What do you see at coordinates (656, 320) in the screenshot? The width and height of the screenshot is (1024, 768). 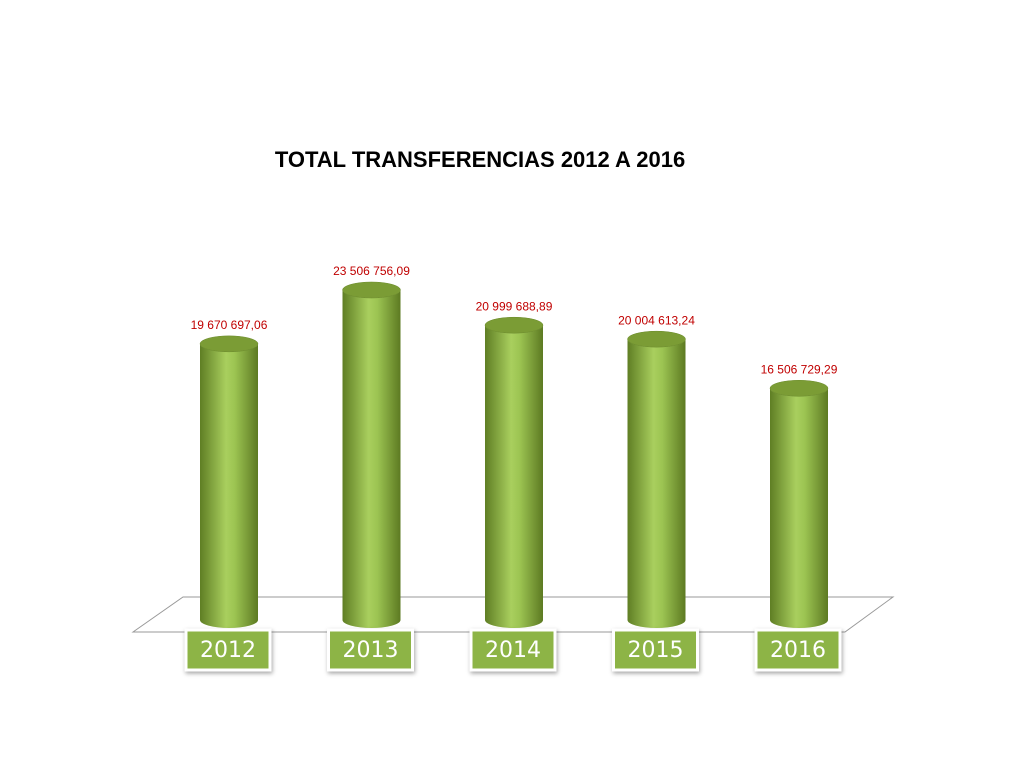 I see `value-label: 20 004 613,24` at bounding box center [656, 320].